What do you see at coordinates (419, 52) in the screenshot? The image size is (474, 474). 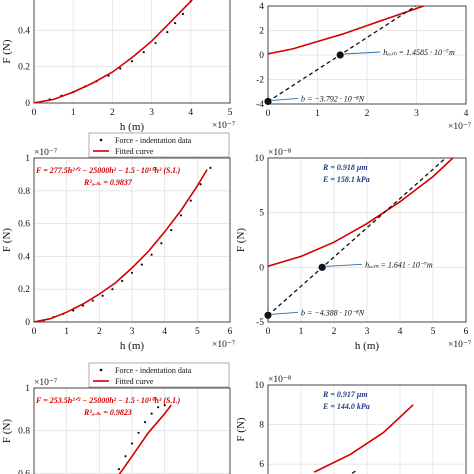 I see `hcom-annotation: hₑₒₘ = 1.4585 · 10⁻⁷m` at bounding box center [419, 52].